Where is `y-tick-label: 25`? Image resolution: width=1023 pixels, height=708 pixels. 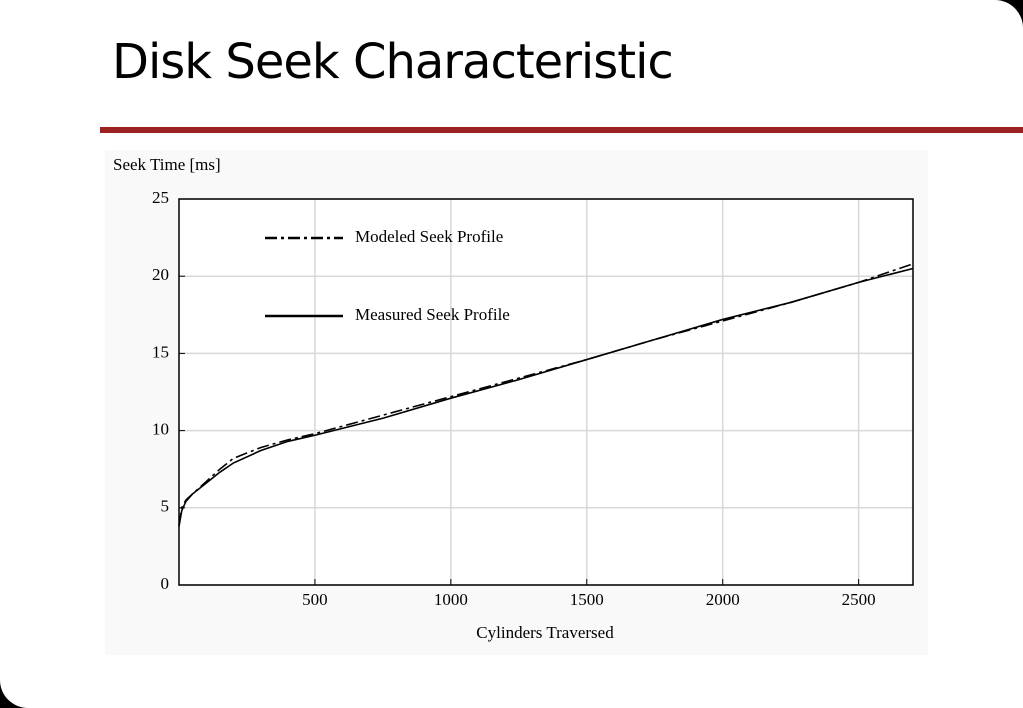
y-tick-label: 25 is located at coordinates (160, 197).